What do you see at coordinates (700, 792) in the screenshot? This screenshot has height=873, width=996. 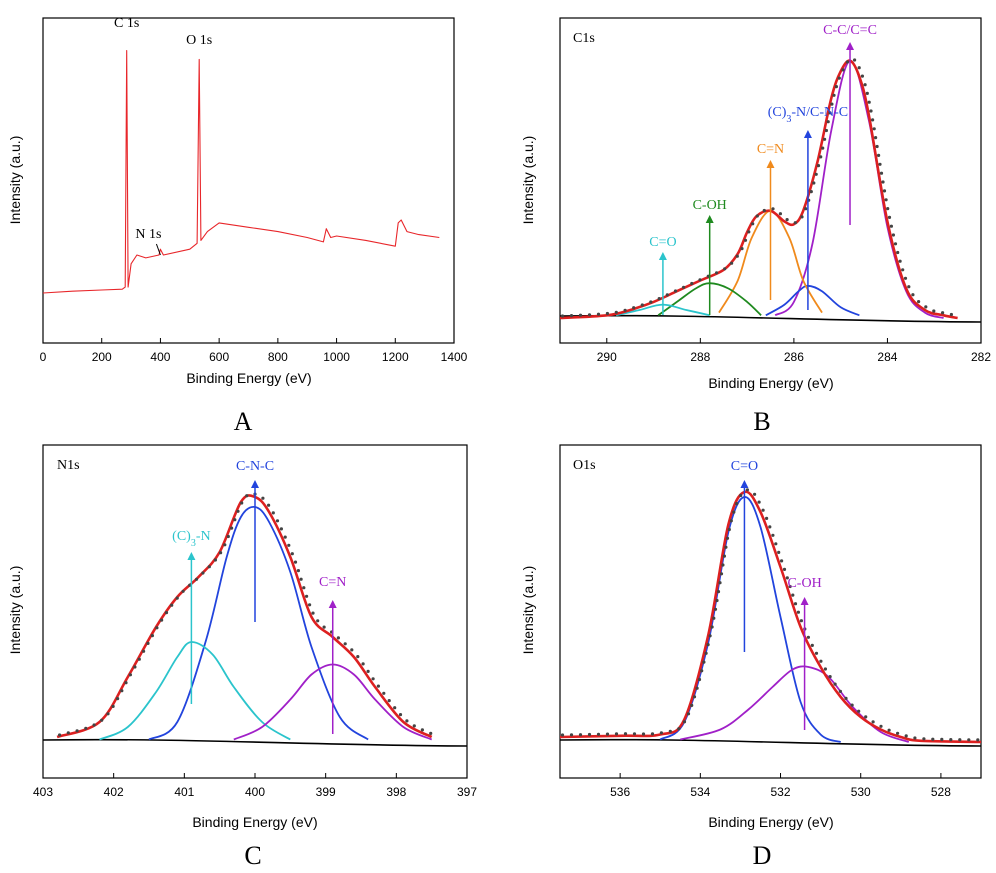 I see `panel-d-tick-label: 534` at bounding box center [700, 792].